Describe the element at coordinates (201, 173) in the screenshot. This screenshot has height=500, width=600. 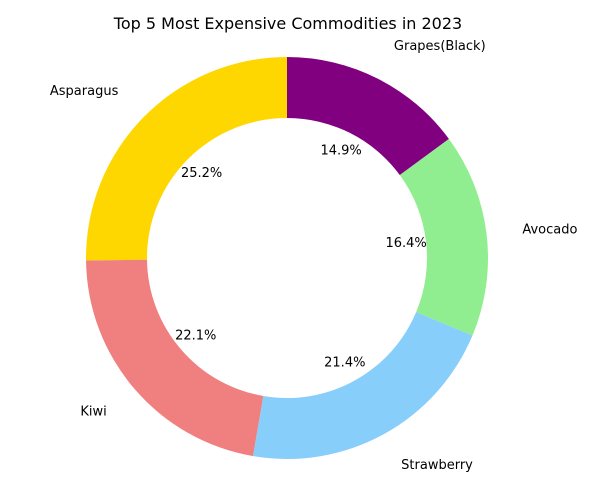
I see `percent-label-asparagus: 25.2%` at that location.